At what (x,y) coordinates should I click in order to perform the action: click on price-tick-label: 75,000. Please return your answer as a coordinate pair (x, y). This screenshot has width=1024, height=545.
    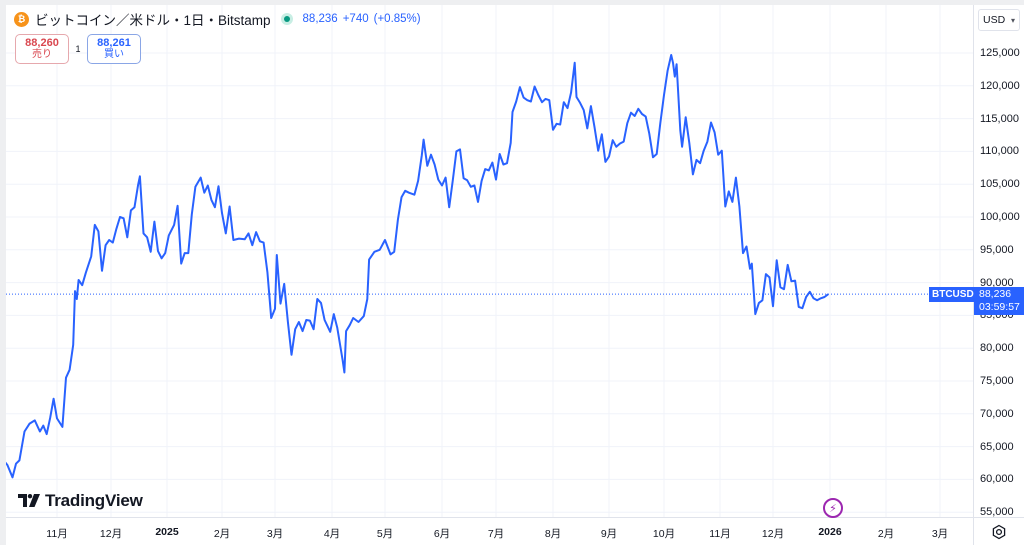
    Looking at the image, I should click on (997, 381).